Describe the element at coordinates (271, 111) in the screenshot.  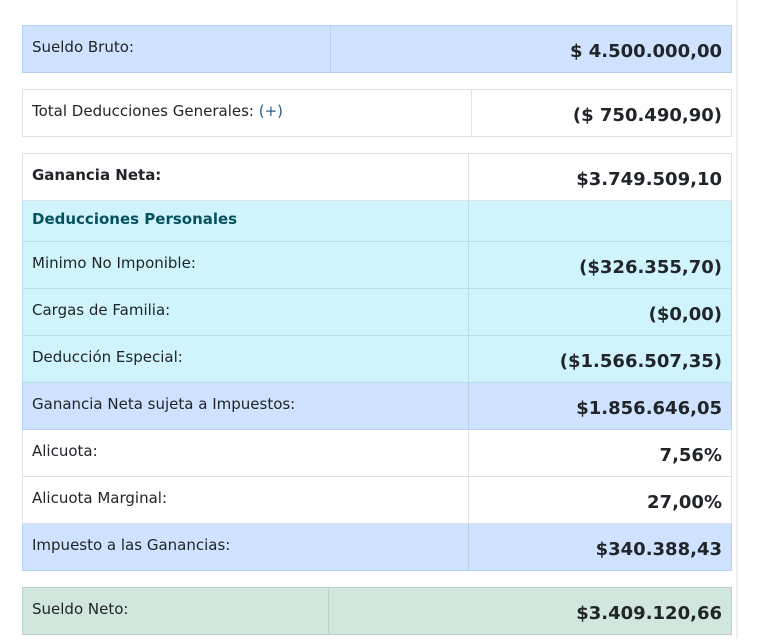
I see `expand-toggle: (+)` at that location.